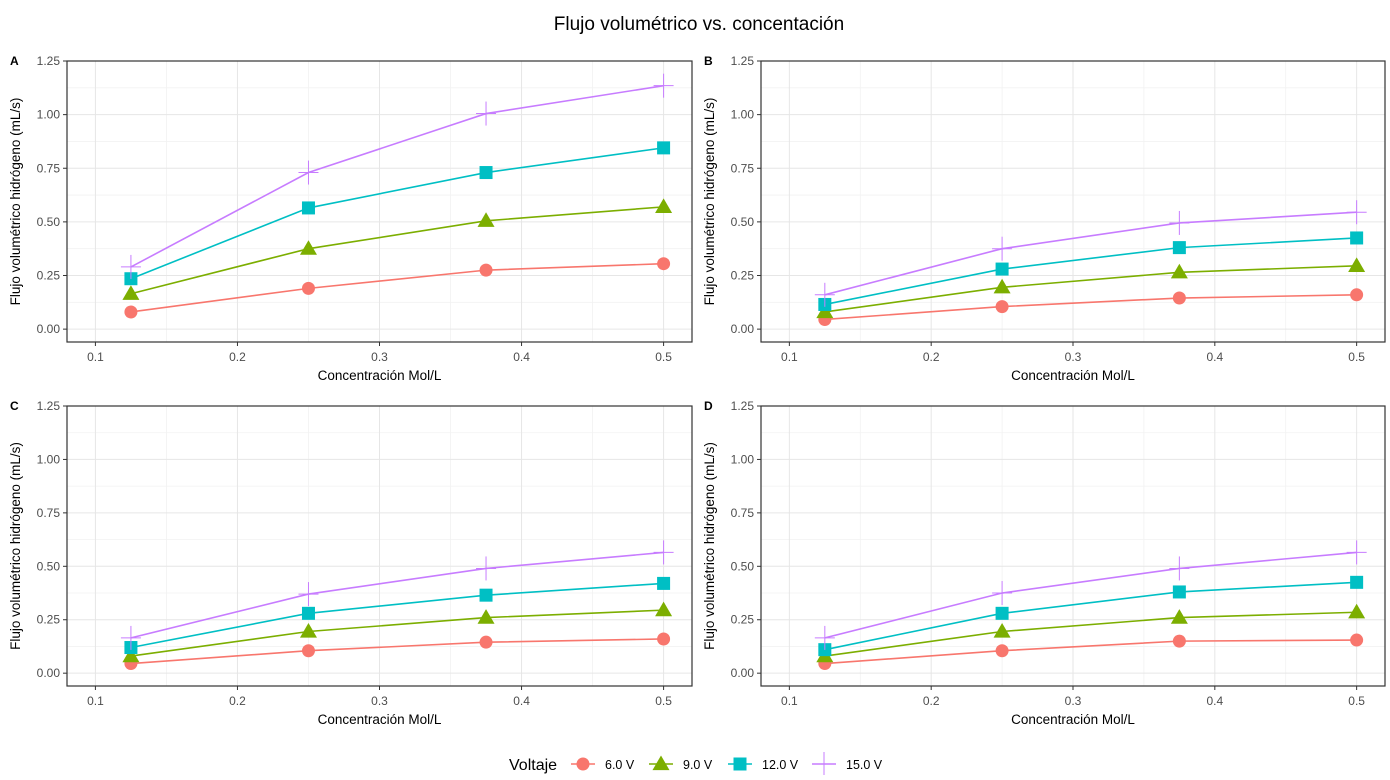 This screenshot has height=780, width=1390. What do you see at coordinates (95, 357) in the screenshot?
I see `x-tick-label: 0.1` at bounding box center [95, 357].